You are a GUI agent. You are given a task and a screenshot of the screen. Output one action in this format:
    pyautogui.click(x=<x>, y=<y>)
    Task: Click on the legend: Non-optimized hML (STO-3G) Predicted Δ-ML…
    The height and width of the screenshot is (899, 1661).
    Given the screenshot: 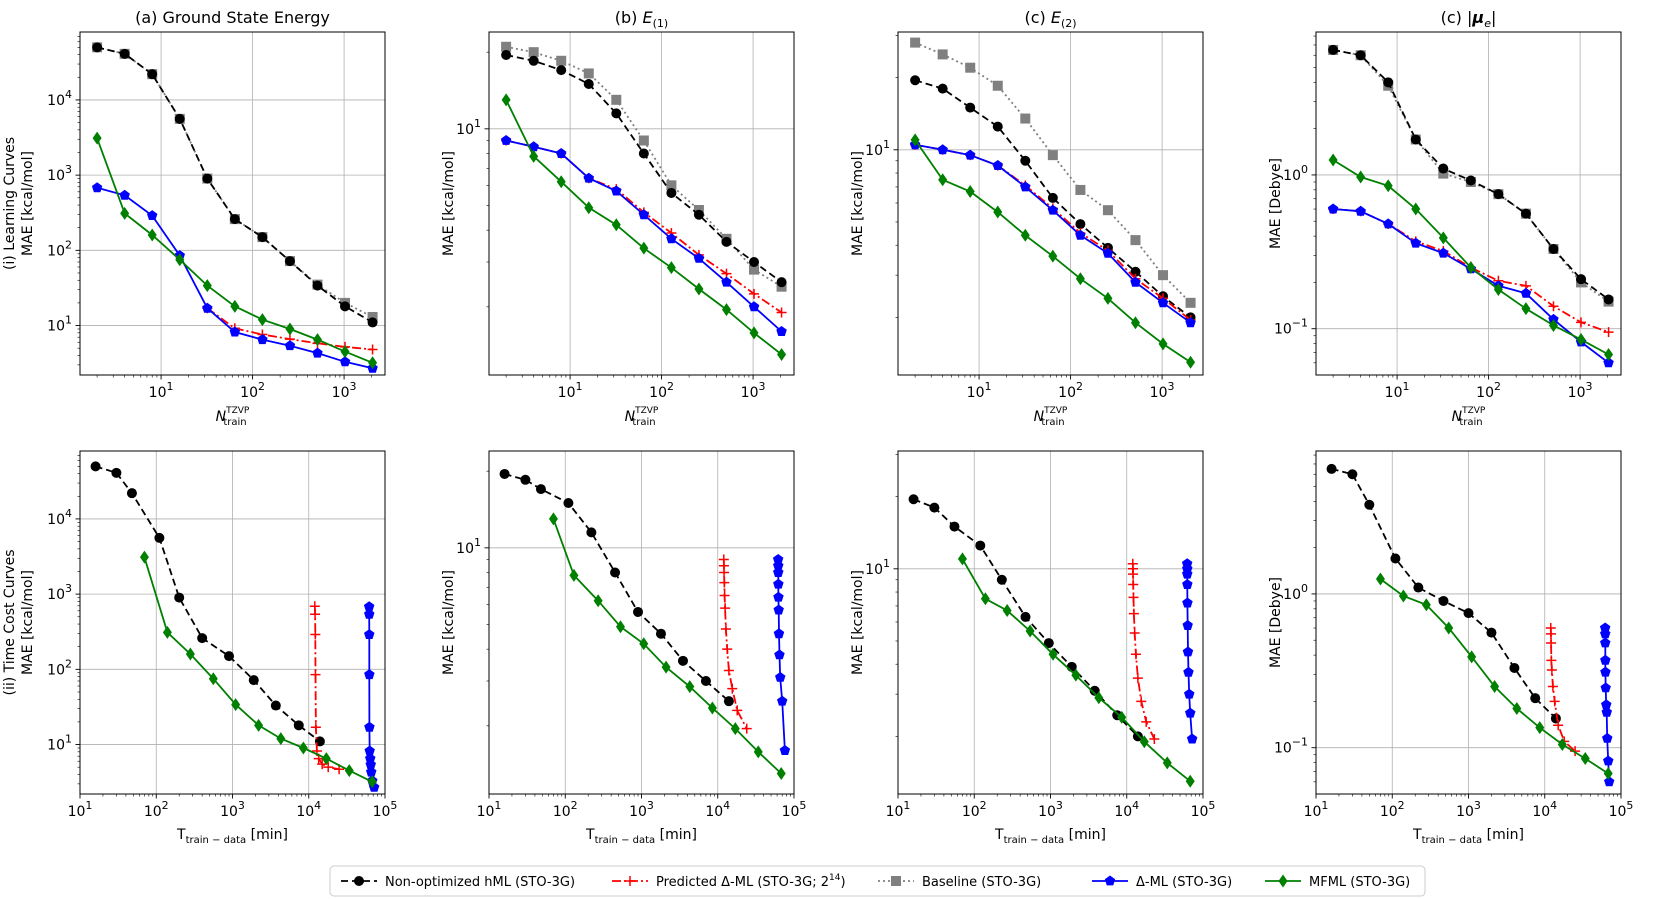 What is the action you would take?
    pyautogui.click(x=877, y=881)
    